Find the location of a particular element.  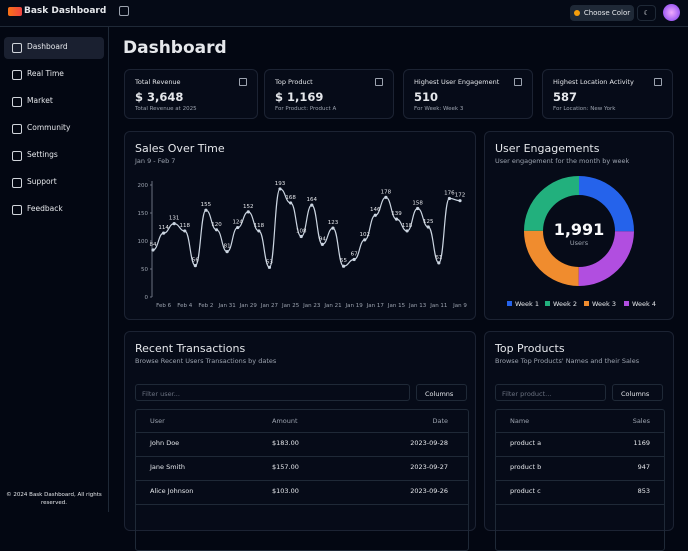

brand: Bask Dashboard is located at coordinates (65, 11).